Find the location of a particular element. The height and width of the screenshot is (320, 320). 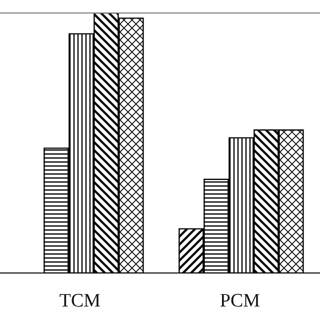

x-tick-label: PCM is located at coordinates (240, 301).